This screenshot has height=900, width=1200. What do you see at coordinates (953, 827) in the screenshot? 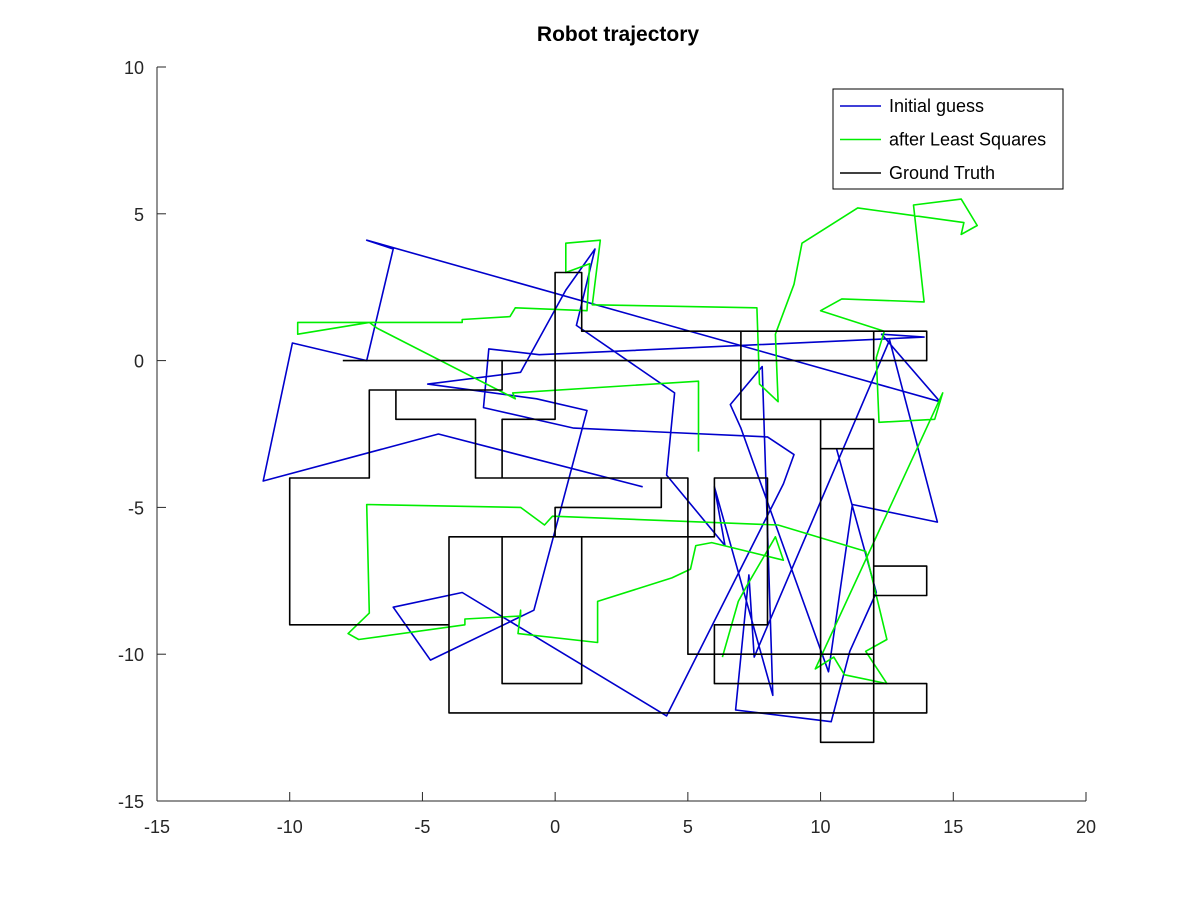
I see `x-tick-label: 15` at bounding box center [953, 827].